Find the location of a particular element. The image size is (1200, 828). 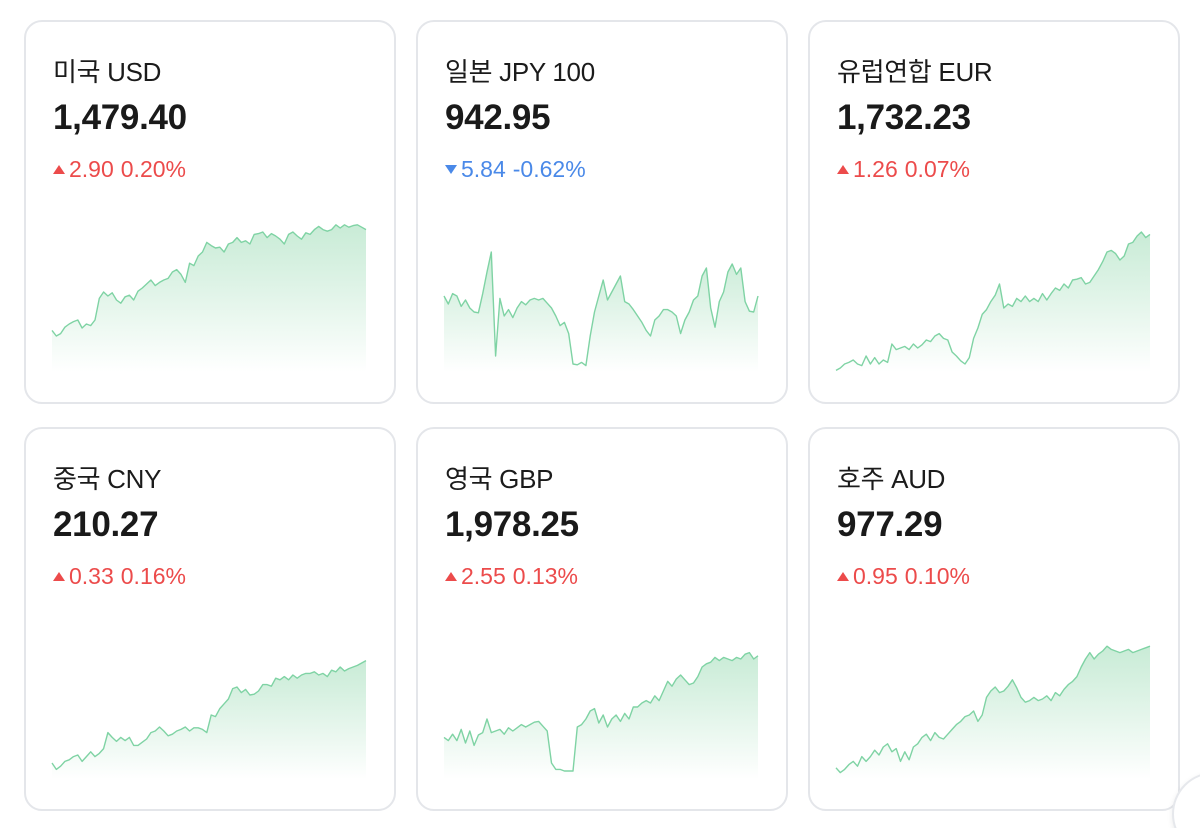

exchange-rate: 977.29 is located at coordinates (890, 524).